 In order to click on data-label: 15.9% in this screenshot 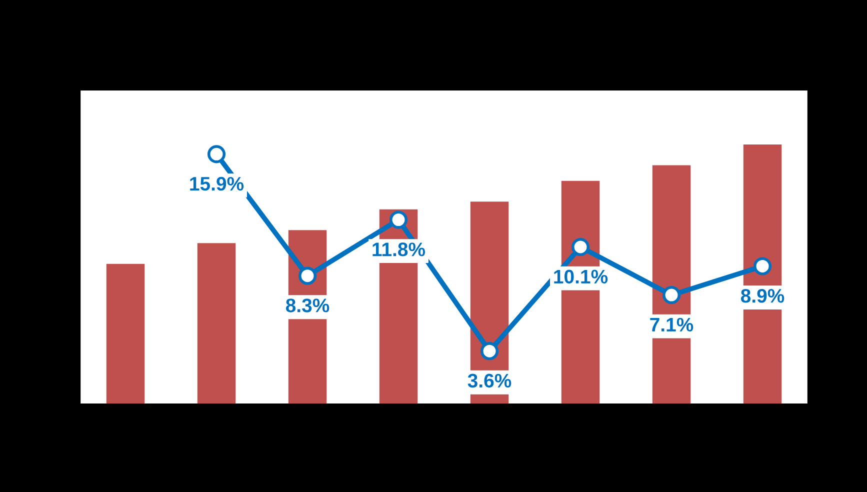, I will do `click(217, 183)`.